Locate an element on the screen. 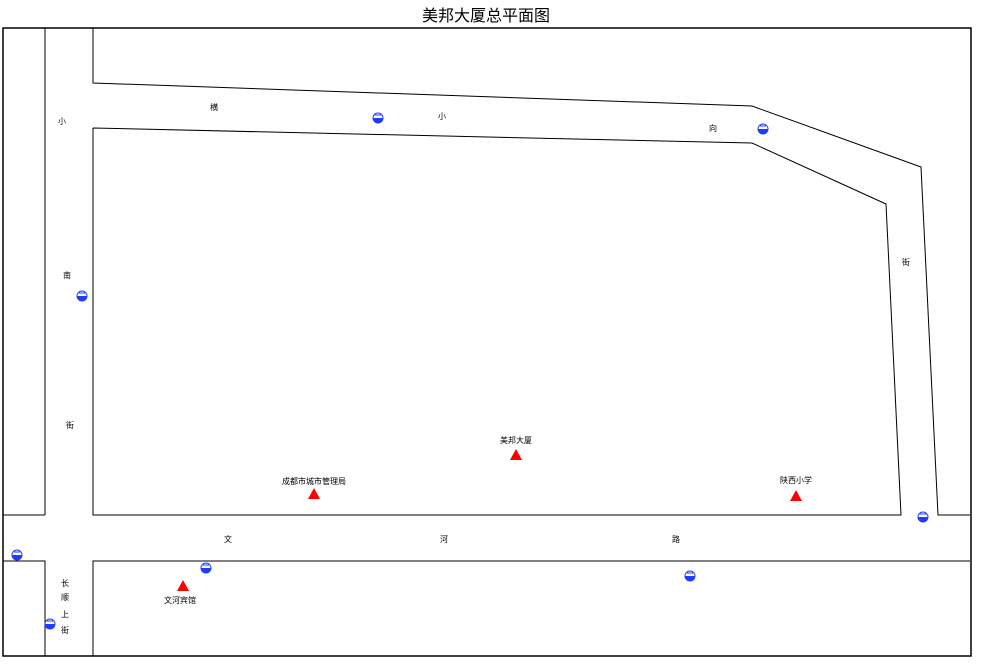 The image size is (1003, 667). poi-label: 美邦大厦 is located at coordinates (516, 440).